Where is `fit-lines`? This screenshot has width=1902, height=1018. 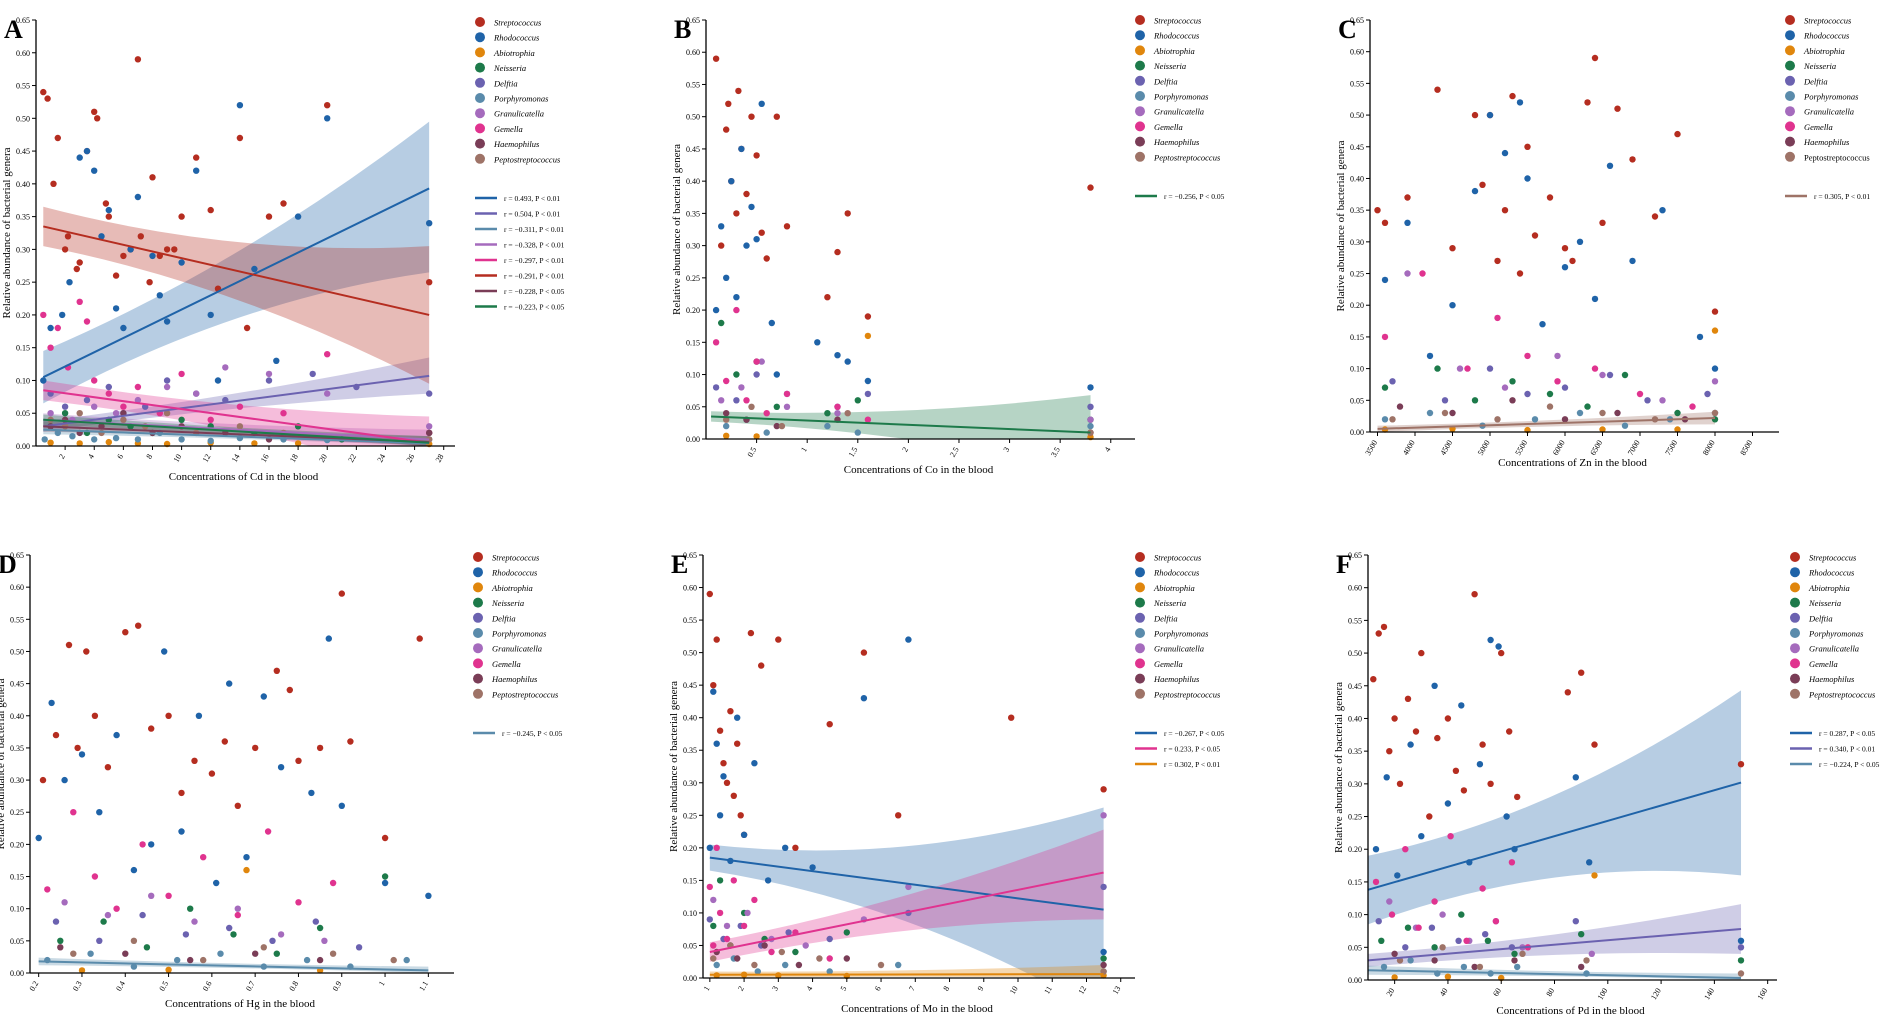
fit-lines is located at coordinates (1555, 880).